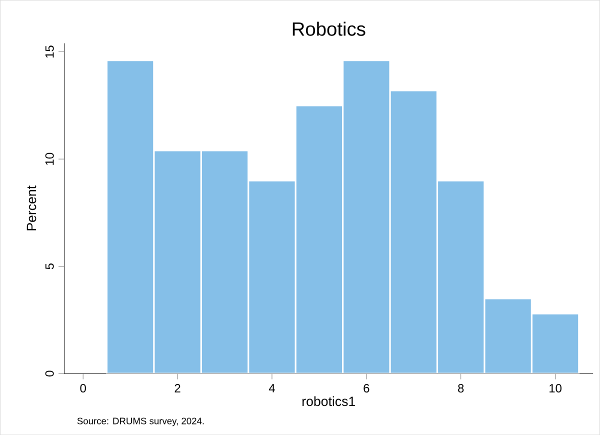 Image resolution: width=600 pixels, height=435 pixels. What do you see at coordinates (556, 388) in the screenshot?
I see `x-tick-label: 10` at bounding box center [556, 388].